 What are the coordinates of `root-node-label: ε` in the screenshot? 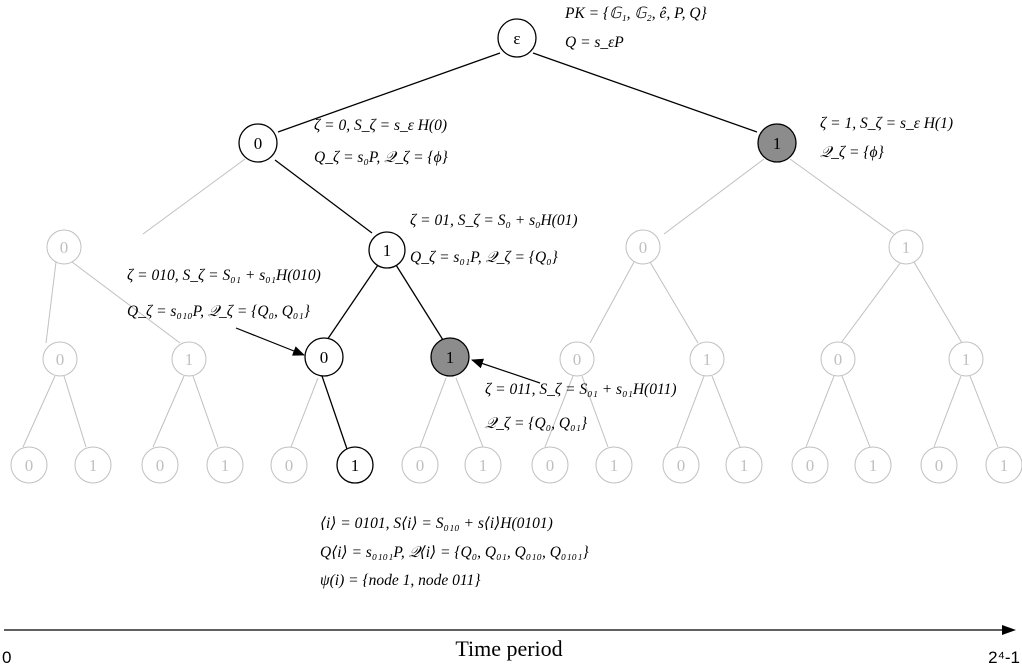 It's located at (516, 38).